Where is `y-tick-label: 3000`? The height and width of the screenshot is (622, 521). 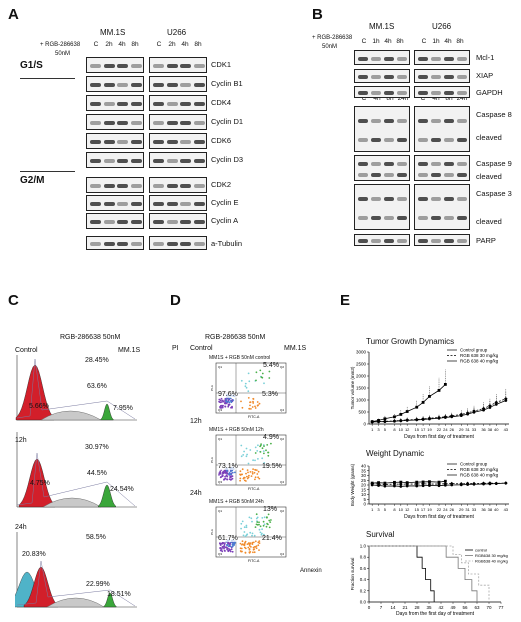
y-tick-label: 3000 is located at coordinates (361, 352).